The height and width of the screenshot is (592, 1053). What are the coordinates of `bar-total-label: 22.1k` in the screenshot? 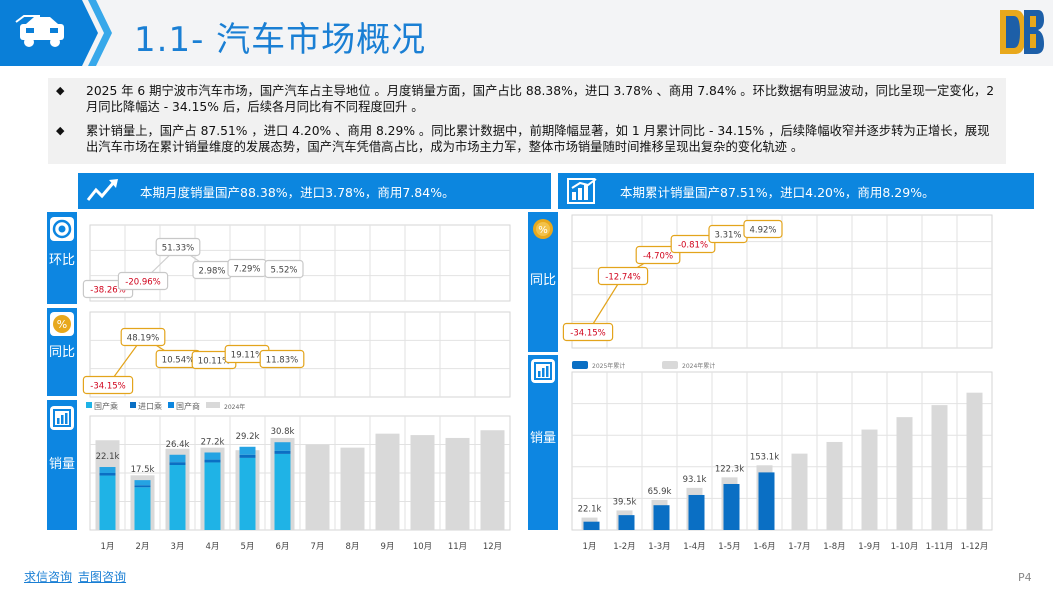 It's located at (108, 457).